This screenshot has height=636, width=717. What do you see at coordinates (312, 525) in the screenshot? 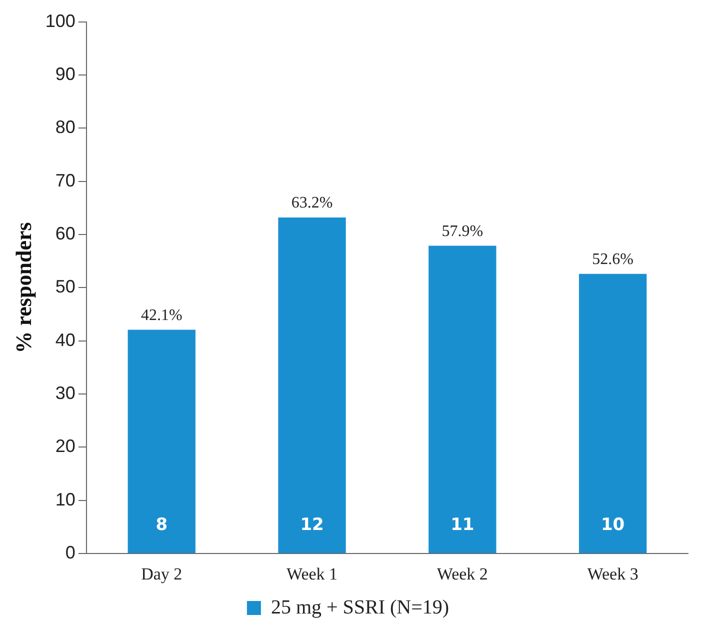
I see `annotation: 12` at bounding box center [312, 525].